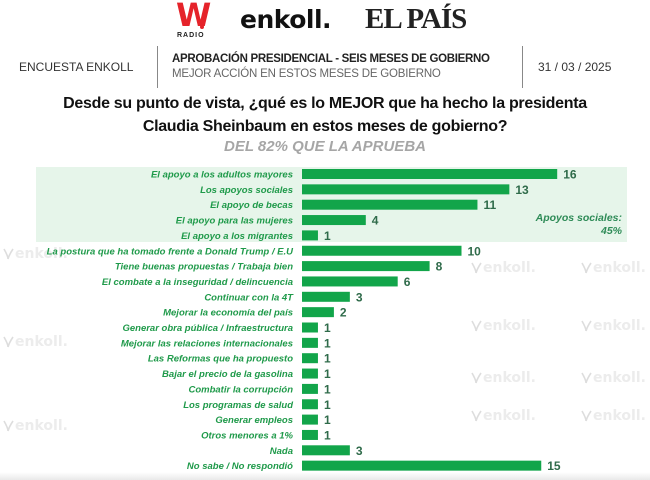 Image resolution: width=650 pixels, height=480 pixels. Describe the element at coordinates (475, 251) in the screenshot. I see `value-label: 10` at that location.